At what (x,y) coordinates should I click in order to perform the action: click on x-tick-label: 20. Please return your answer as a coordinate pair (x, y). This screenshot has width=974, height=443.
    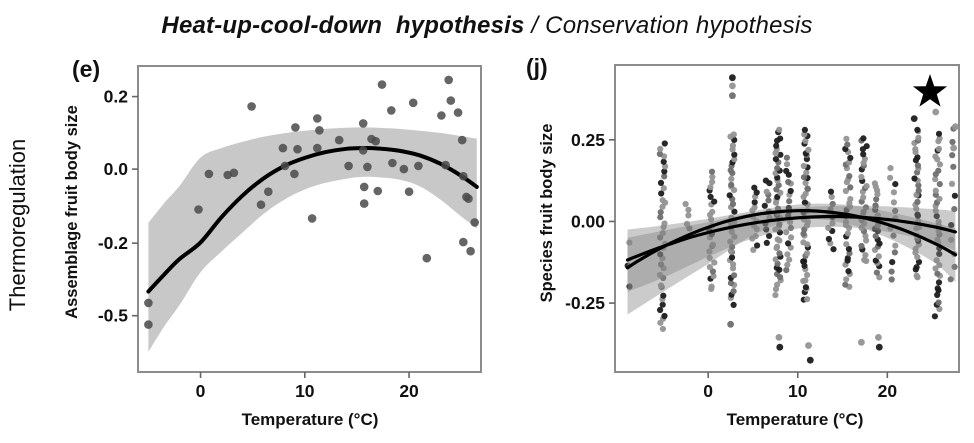
    Looking at the image, I should click on (888, 391).